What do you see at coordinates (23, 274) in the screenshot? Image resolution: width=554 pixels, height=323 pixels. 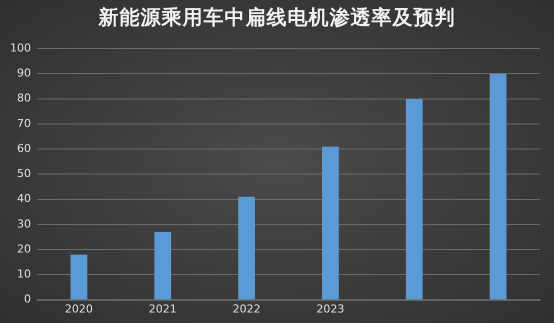 I see `y-tick-label: 10` at bounding box center [23, 274].